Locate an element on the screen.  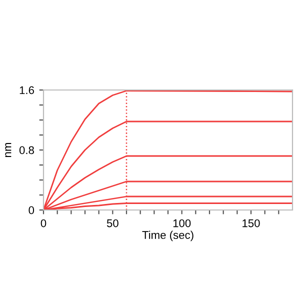
y-tick-label: 1.6 is located at coordinates (27, 90).